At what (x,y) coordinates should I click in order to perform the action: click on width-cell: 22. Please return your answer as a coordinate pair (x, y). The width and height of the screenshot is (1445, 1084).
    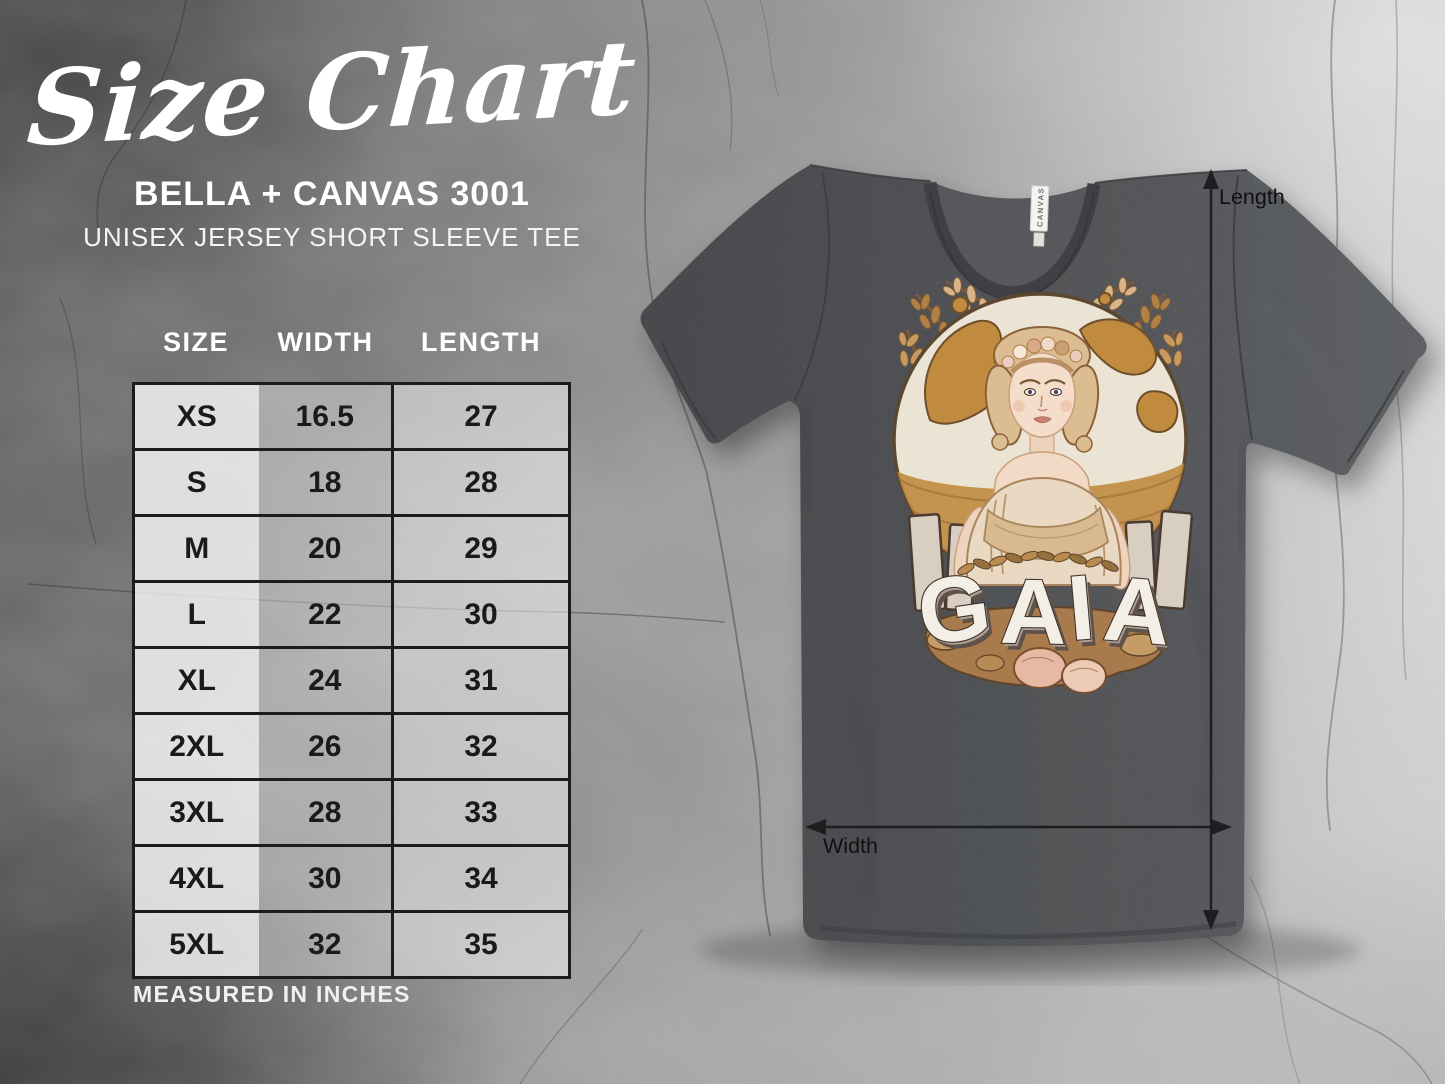
    Looking at the image, I should click on (326, 614).